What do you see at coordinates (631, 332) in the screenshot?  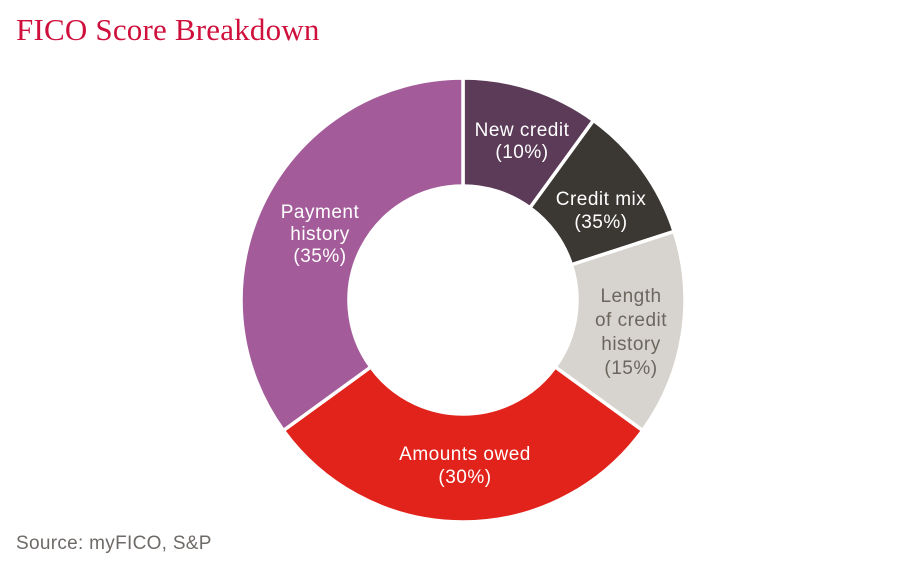 I see `segment-label-length-of-credit-history: Length of credit history (15%)` at bounding box center [631, 332].